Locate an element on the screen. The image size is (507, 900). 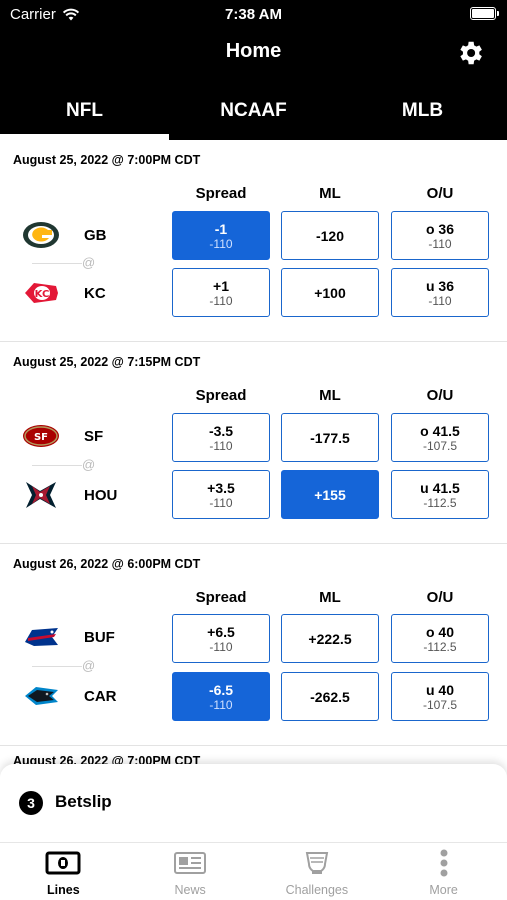
over-under-button: o 40 -112.5 is located at coordinates (440, 638).